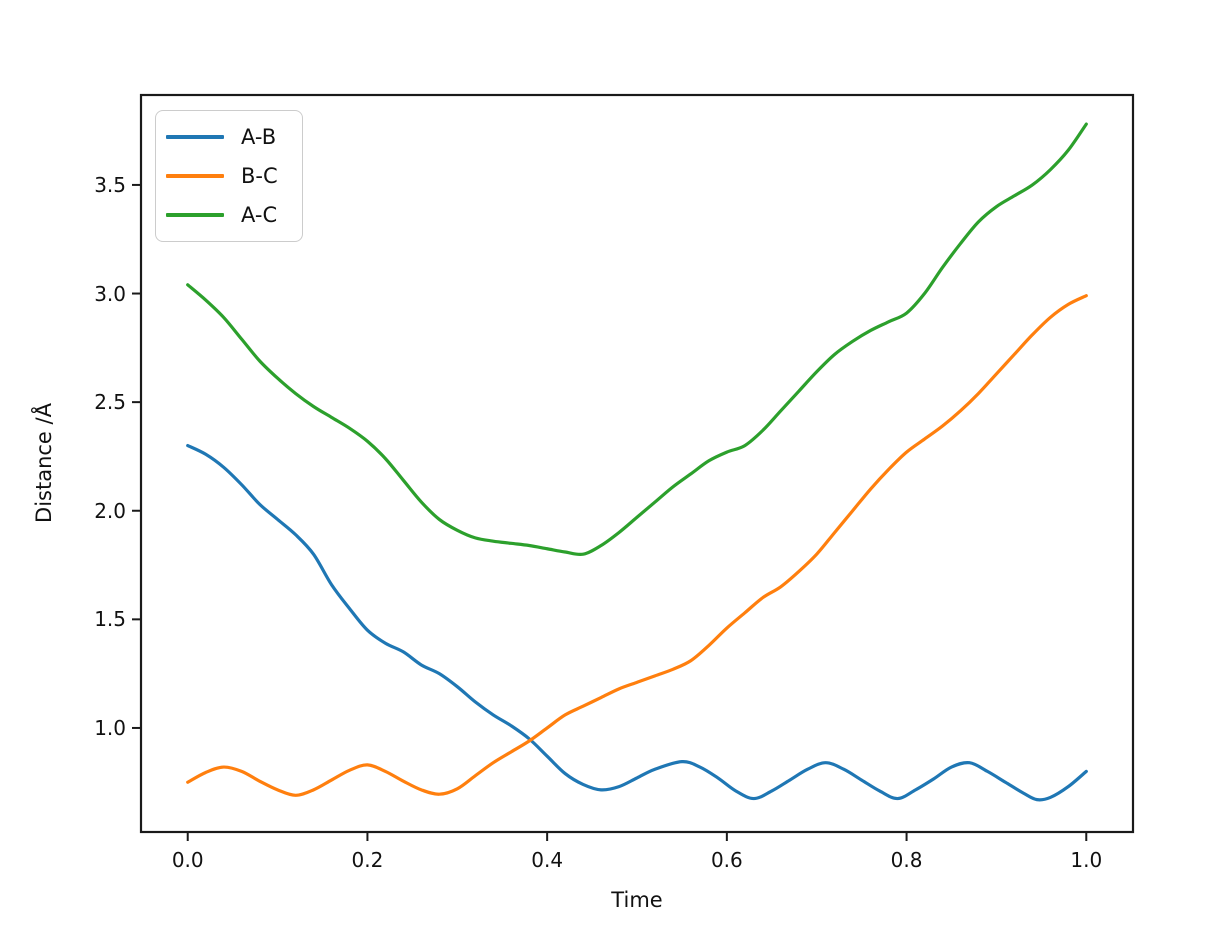 The width and height of the screenshot is (1214, 930). I want to click on x-tick-label: 0.8, so click(906, 860).